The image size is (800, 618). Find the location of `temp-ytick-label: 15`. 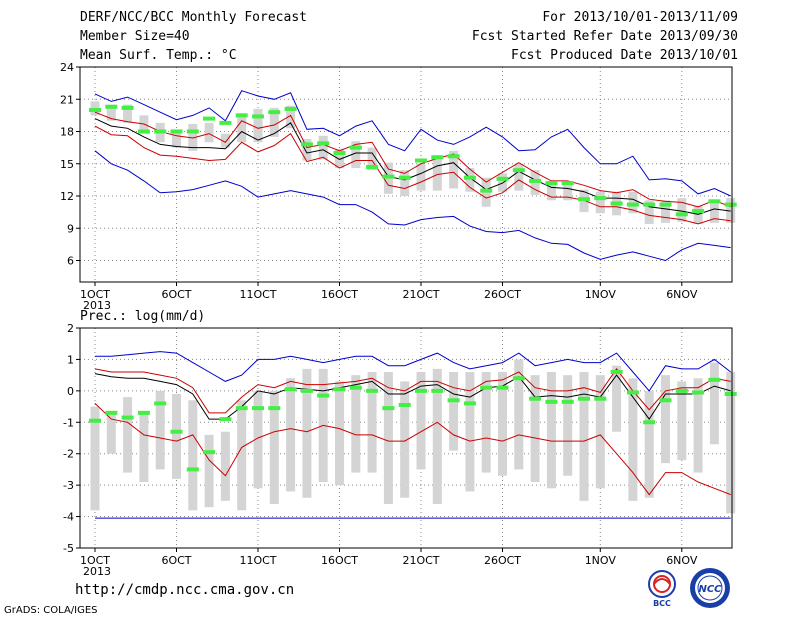

temp-ytick-label: 15 is located at coordinates (67, 164).